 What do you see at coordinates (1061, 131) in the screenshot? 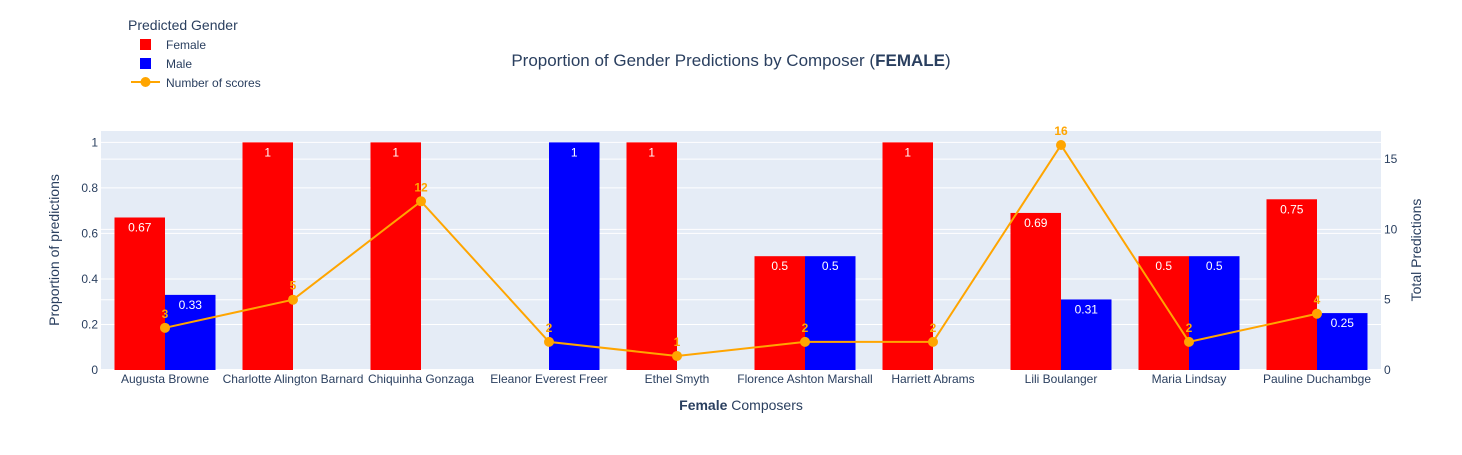
I see `point-label-scores: 16` at bounding box center [1061, 131].